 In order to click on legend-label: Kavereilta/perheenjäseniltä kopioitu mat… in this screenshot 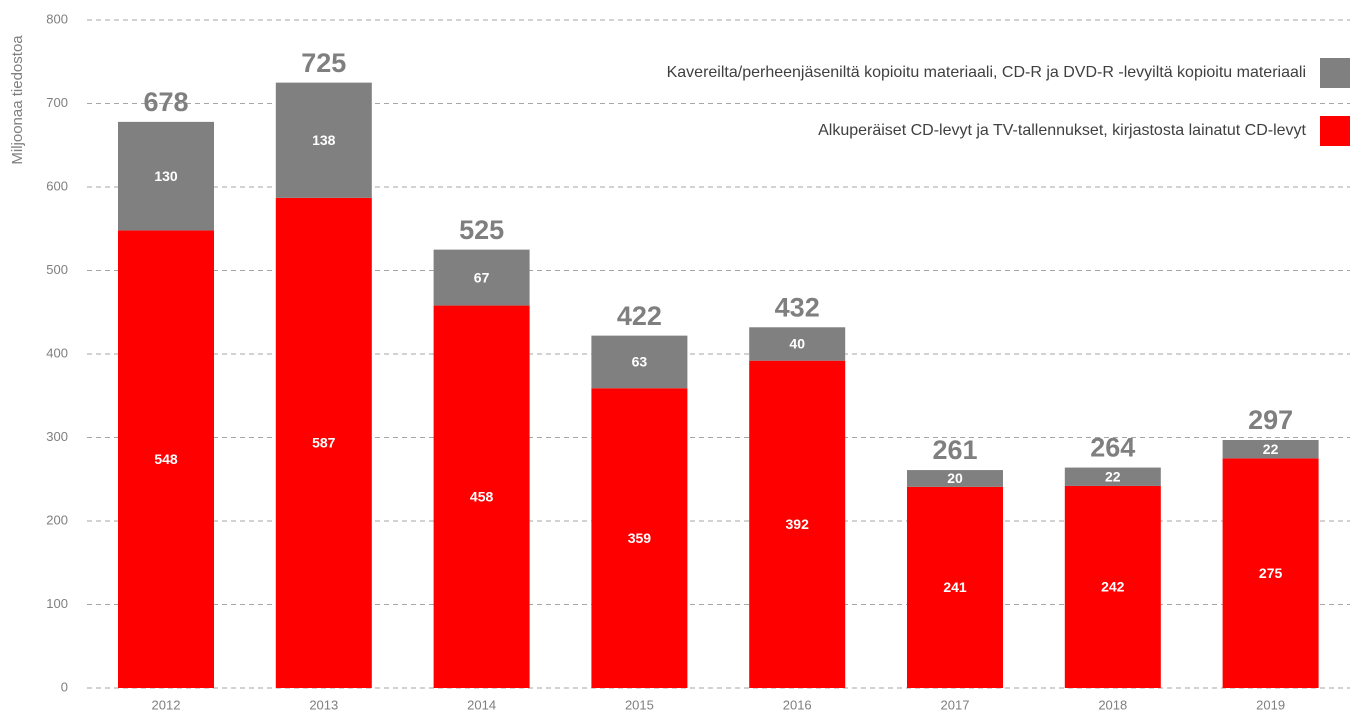, I will do `click(986, 72)`.